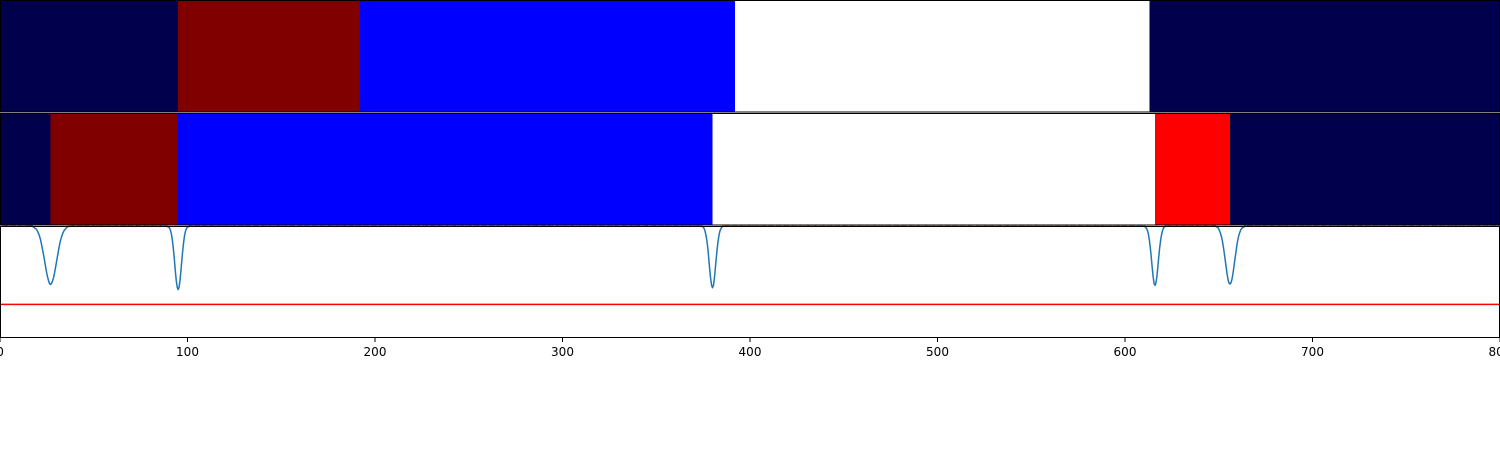 This screenshot has height=450, width=1500. I want to click on x-tick-label-200: 200, so click(375, 352).